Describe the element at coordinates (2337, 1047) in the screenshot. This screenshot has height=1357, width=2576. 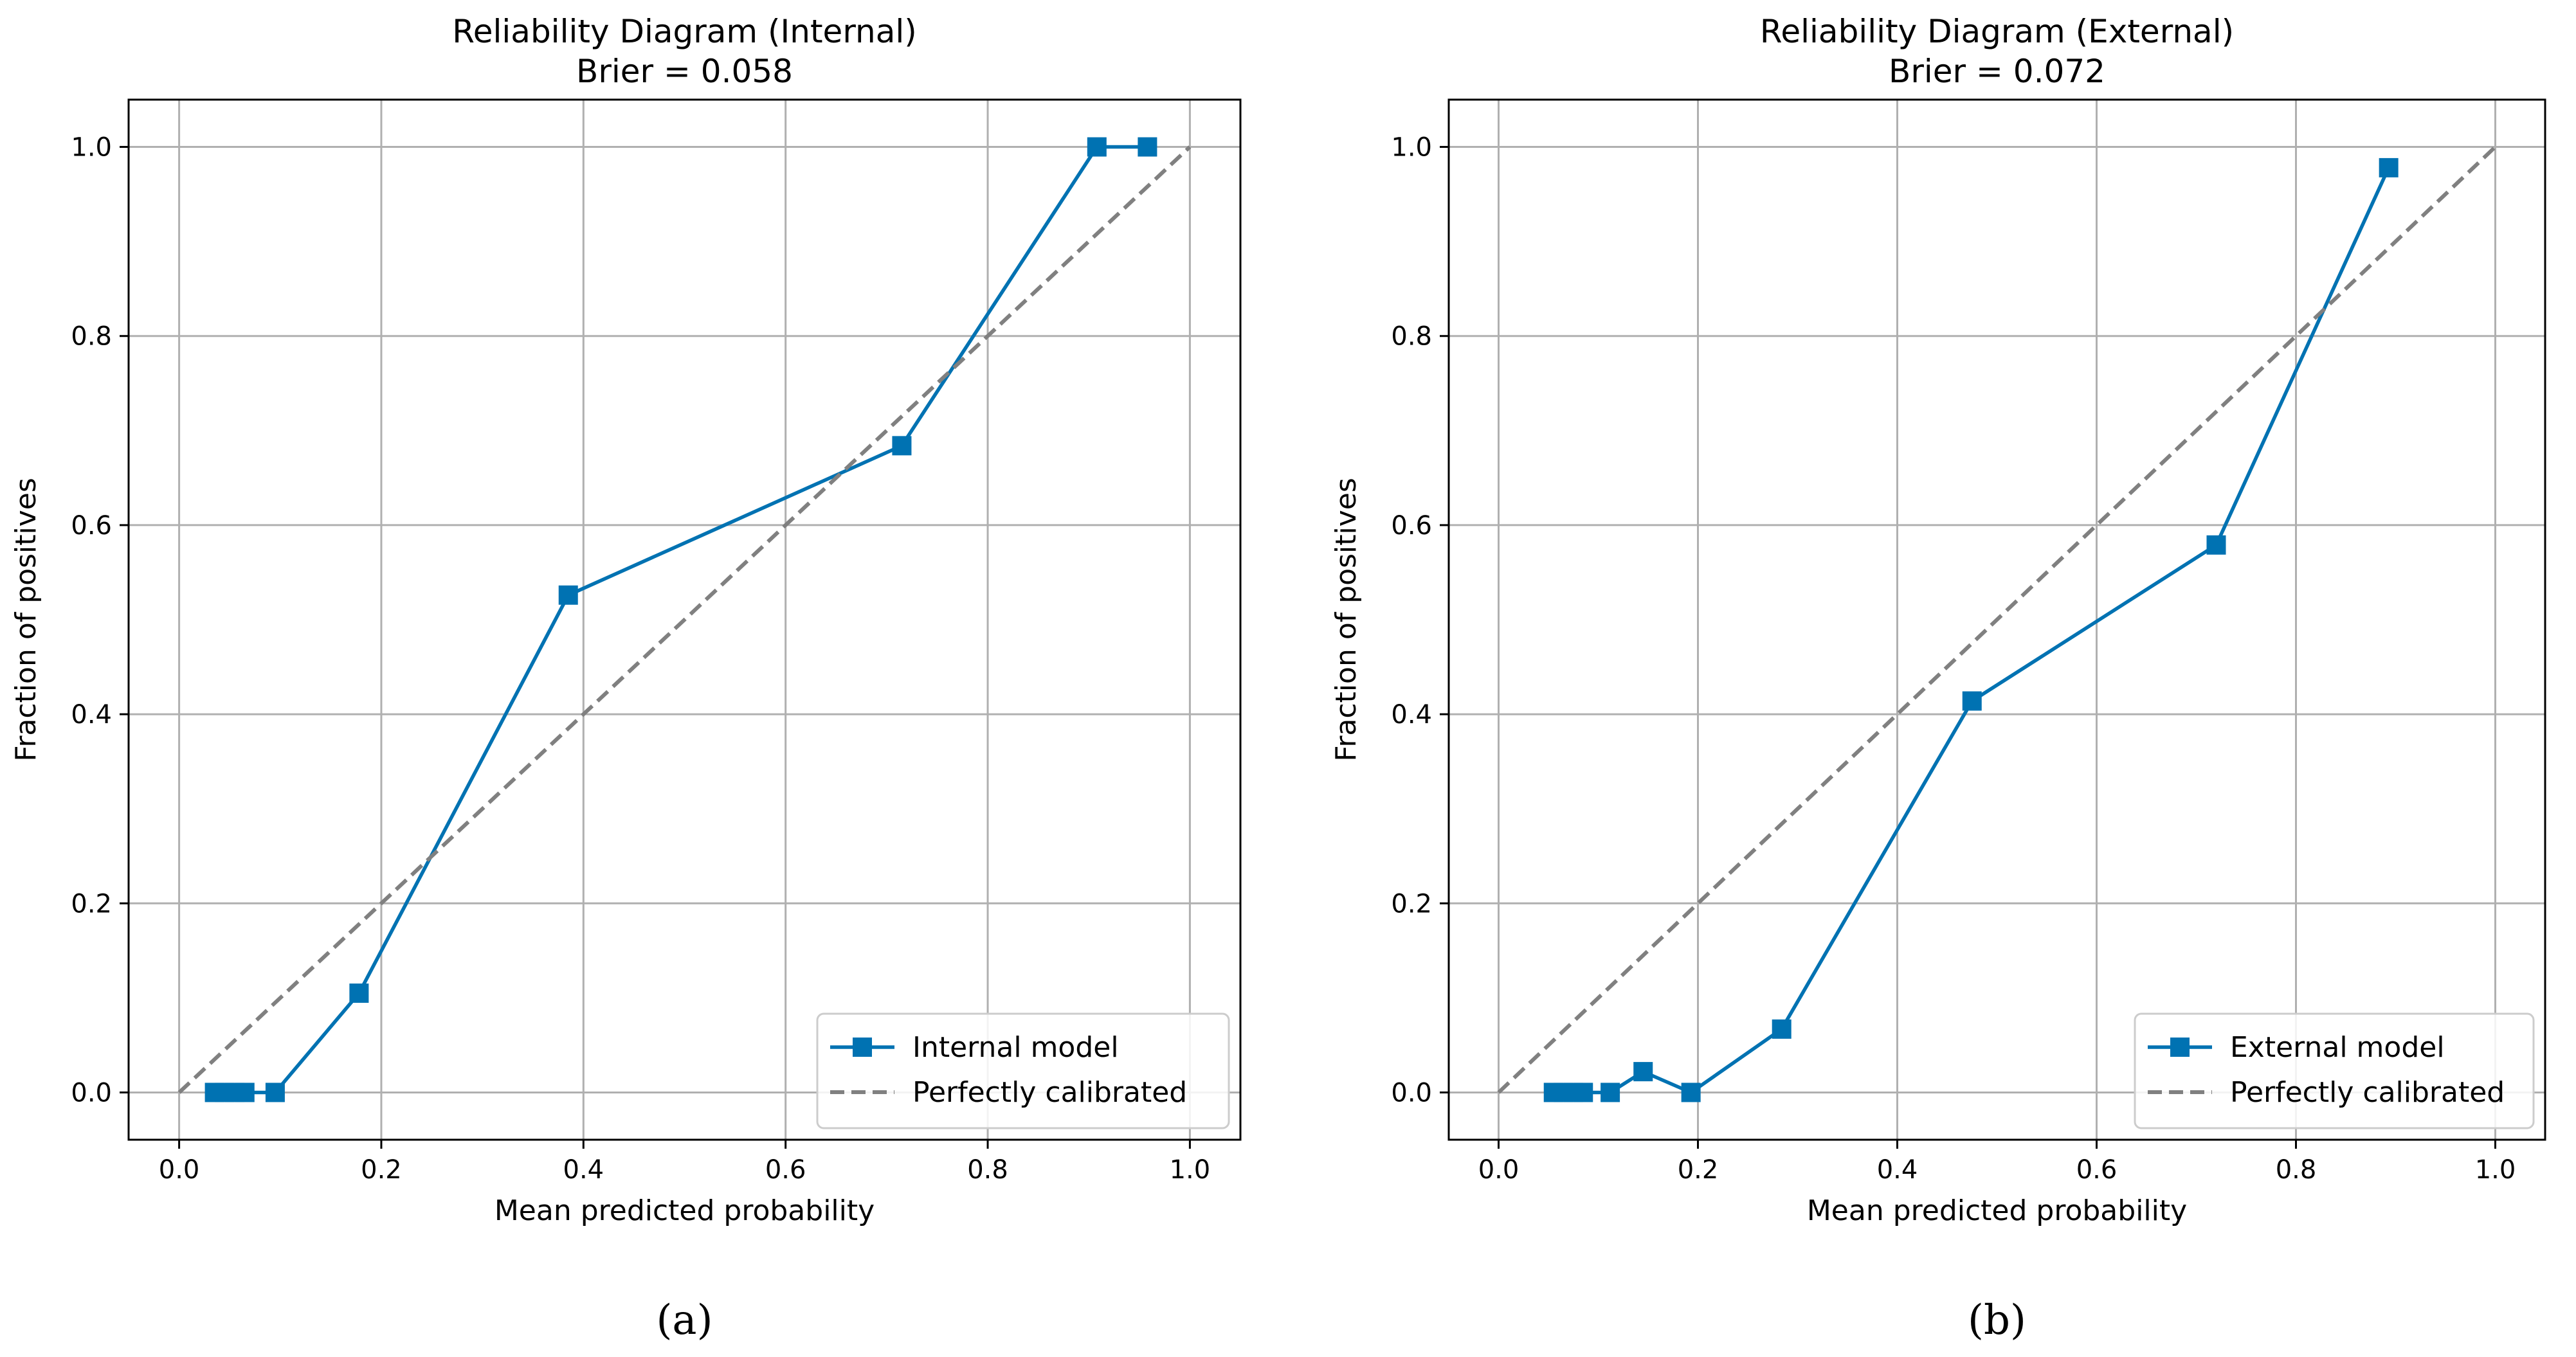
I see `legend-entry-label: External model` at that location.